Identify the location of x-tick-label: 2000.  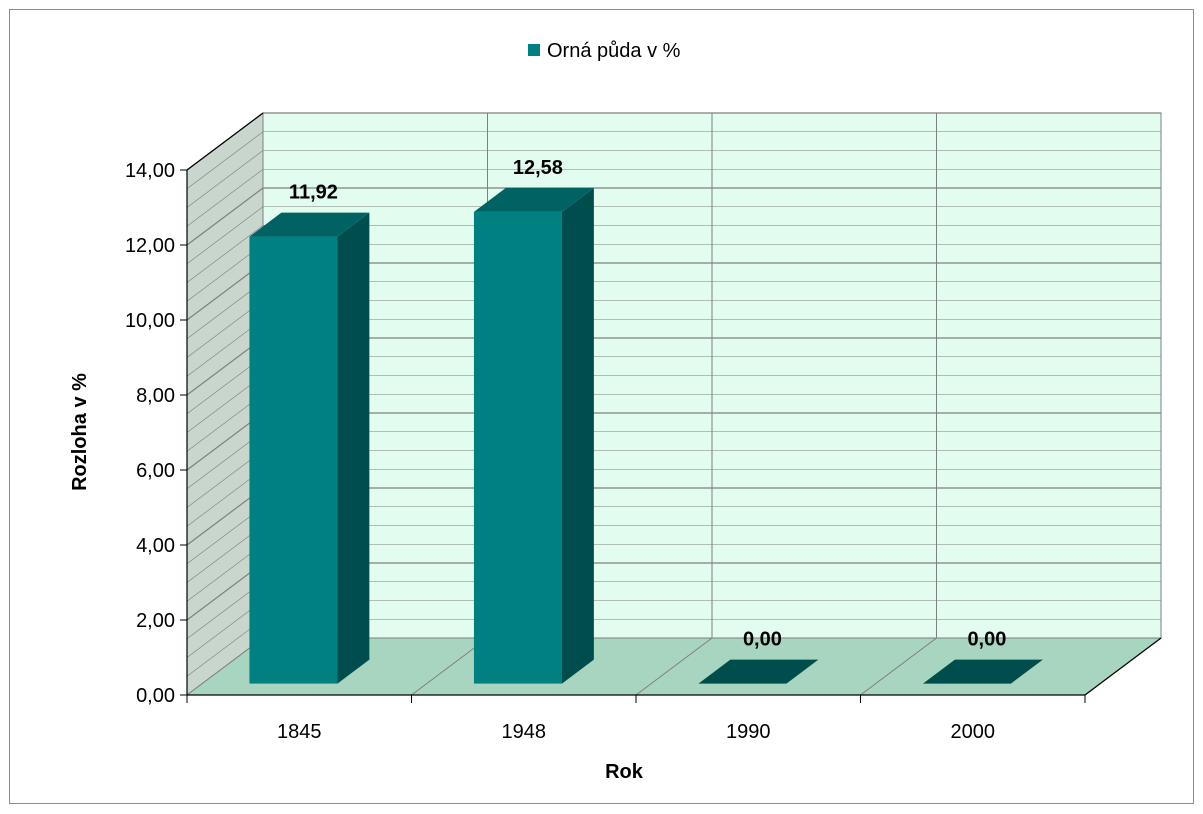
(973, 732).